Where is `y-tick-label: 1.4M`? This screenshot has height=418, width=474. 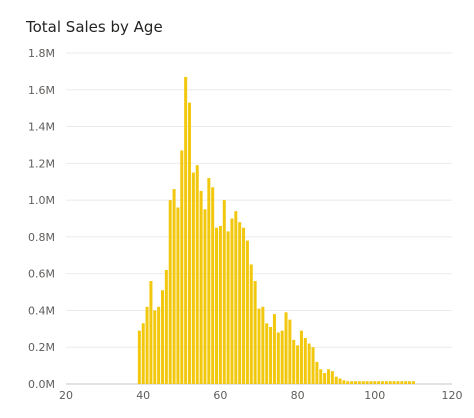 y-tick-label: 1.4M is located at coordinates (41, 127).